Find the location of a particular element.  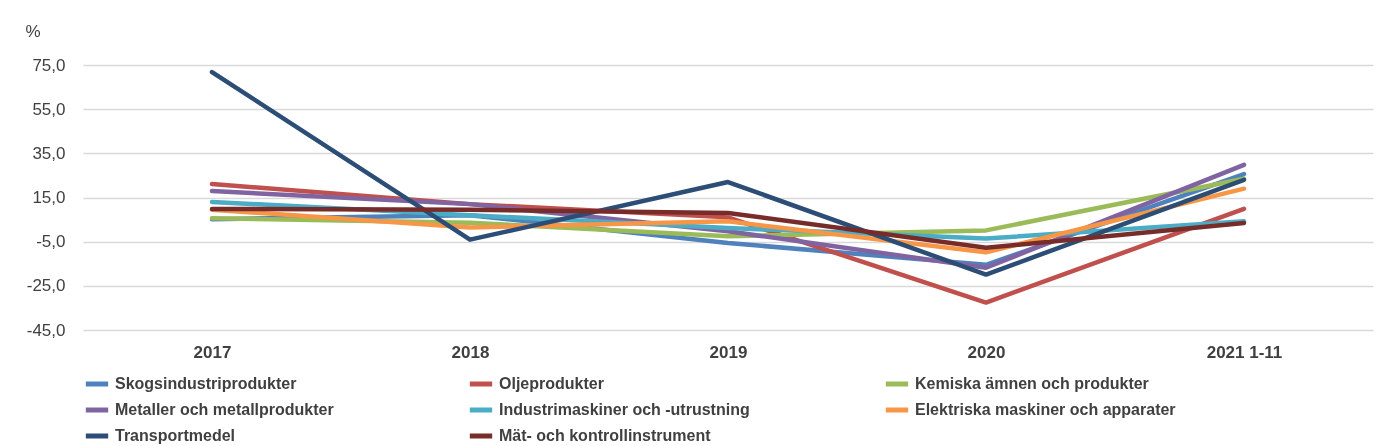

legend-label: Kemiska ämnen och produkter is located at coordinates (1032, 383).